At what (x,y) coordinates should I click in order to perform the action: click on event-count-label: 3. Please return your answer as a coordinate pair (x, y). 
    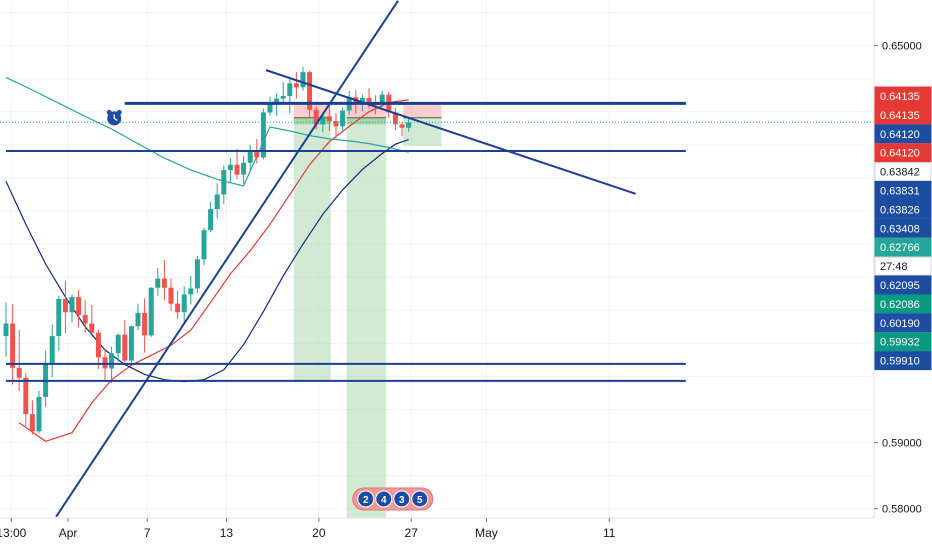
    Looking at the image, I should click on (402, 500).